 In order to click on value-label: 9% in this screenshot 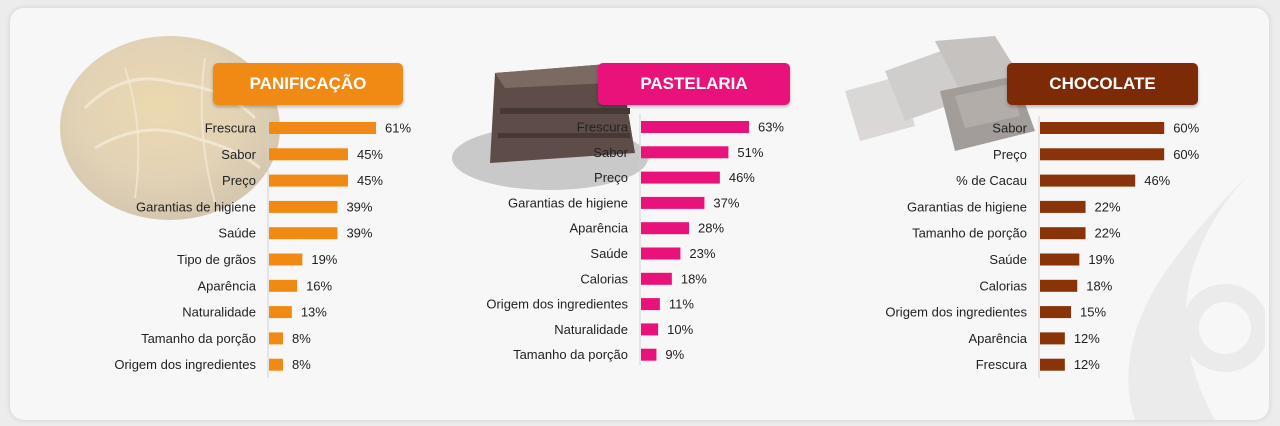, I will do `click(674, 354)`.